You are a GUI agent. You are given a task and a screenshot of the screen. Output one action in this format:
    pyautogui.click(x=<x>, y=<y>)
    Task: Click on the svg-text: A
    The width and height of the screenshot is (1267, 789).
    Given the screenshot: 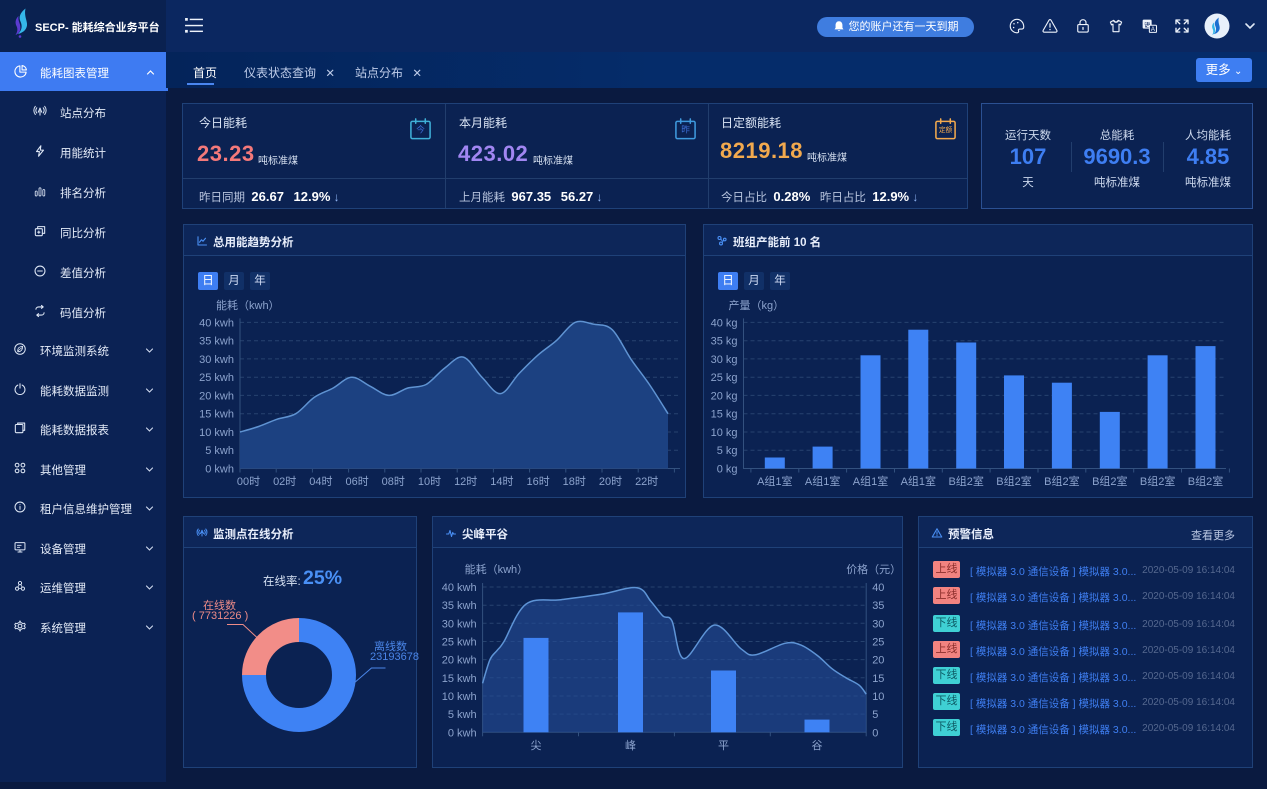 What is the action you would take?
    pyautogui.click(x=1153, y=30)
    